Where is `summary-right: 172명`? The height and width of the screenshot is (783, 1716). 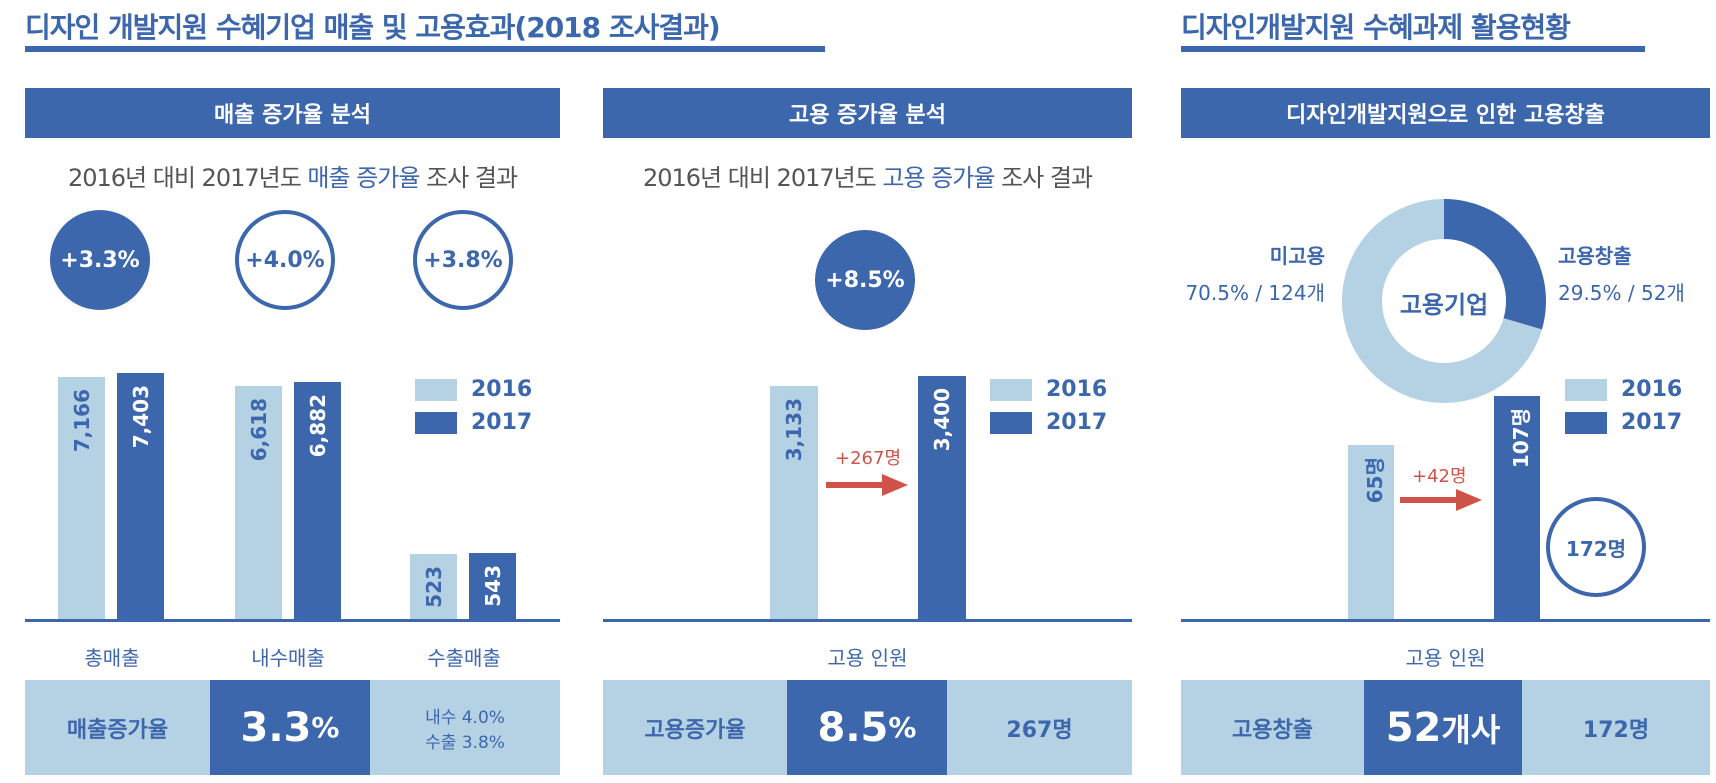
summary-right: 172명 is located at coordinates (1616, 730).